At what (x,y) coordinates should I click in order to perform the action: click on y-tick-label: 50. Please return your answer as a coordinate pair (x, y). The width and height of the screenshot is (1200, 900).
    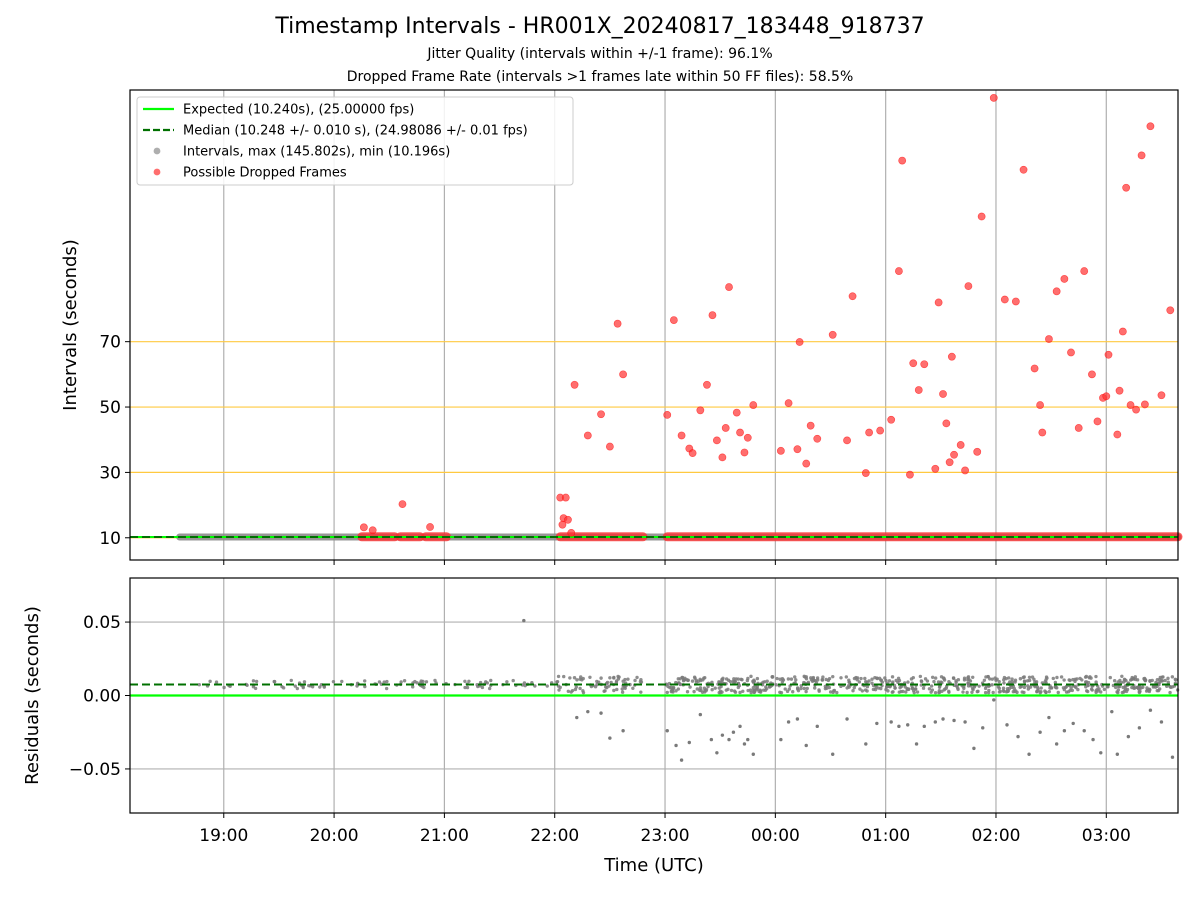
    Looking at the image, I should click on (110, 408).